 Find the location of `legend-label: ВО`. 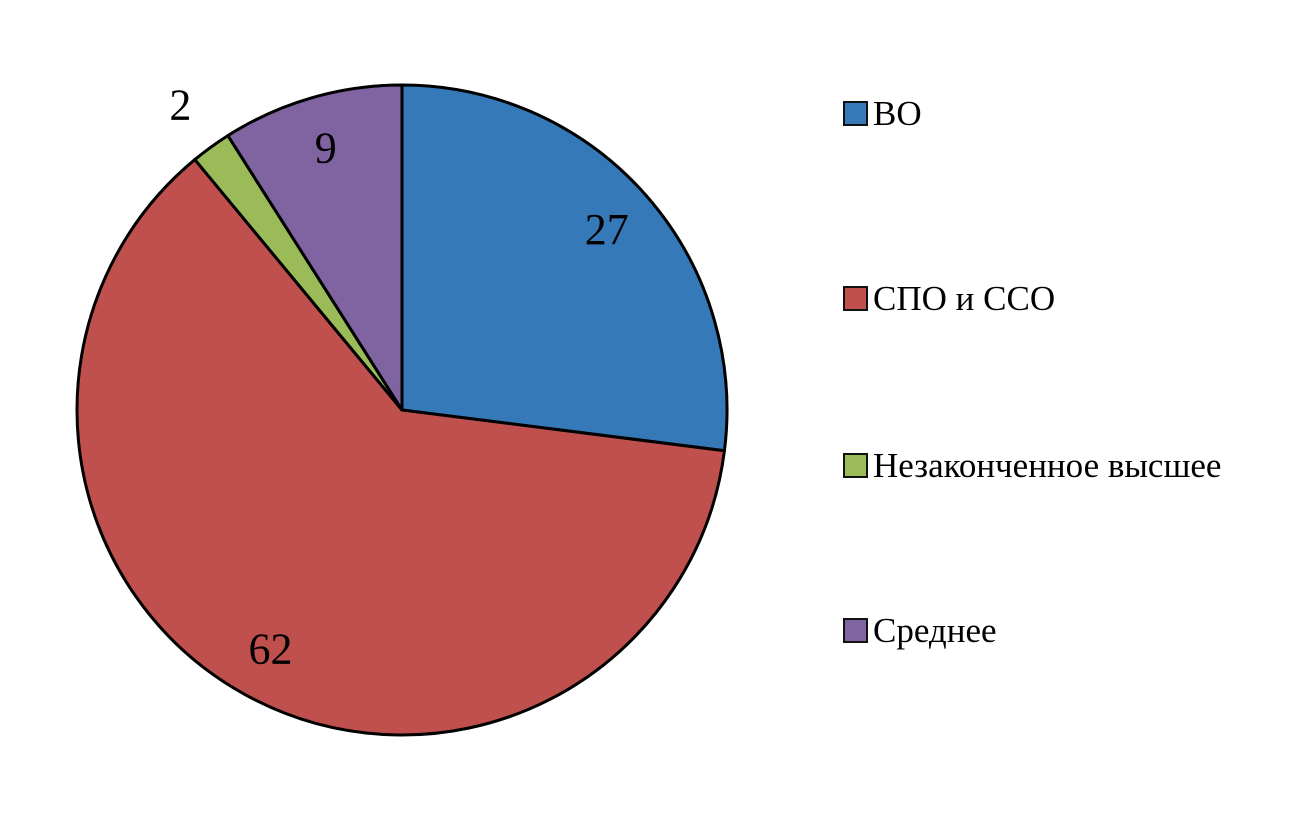

legend-label: ВО is located at coordinates (897, 113).